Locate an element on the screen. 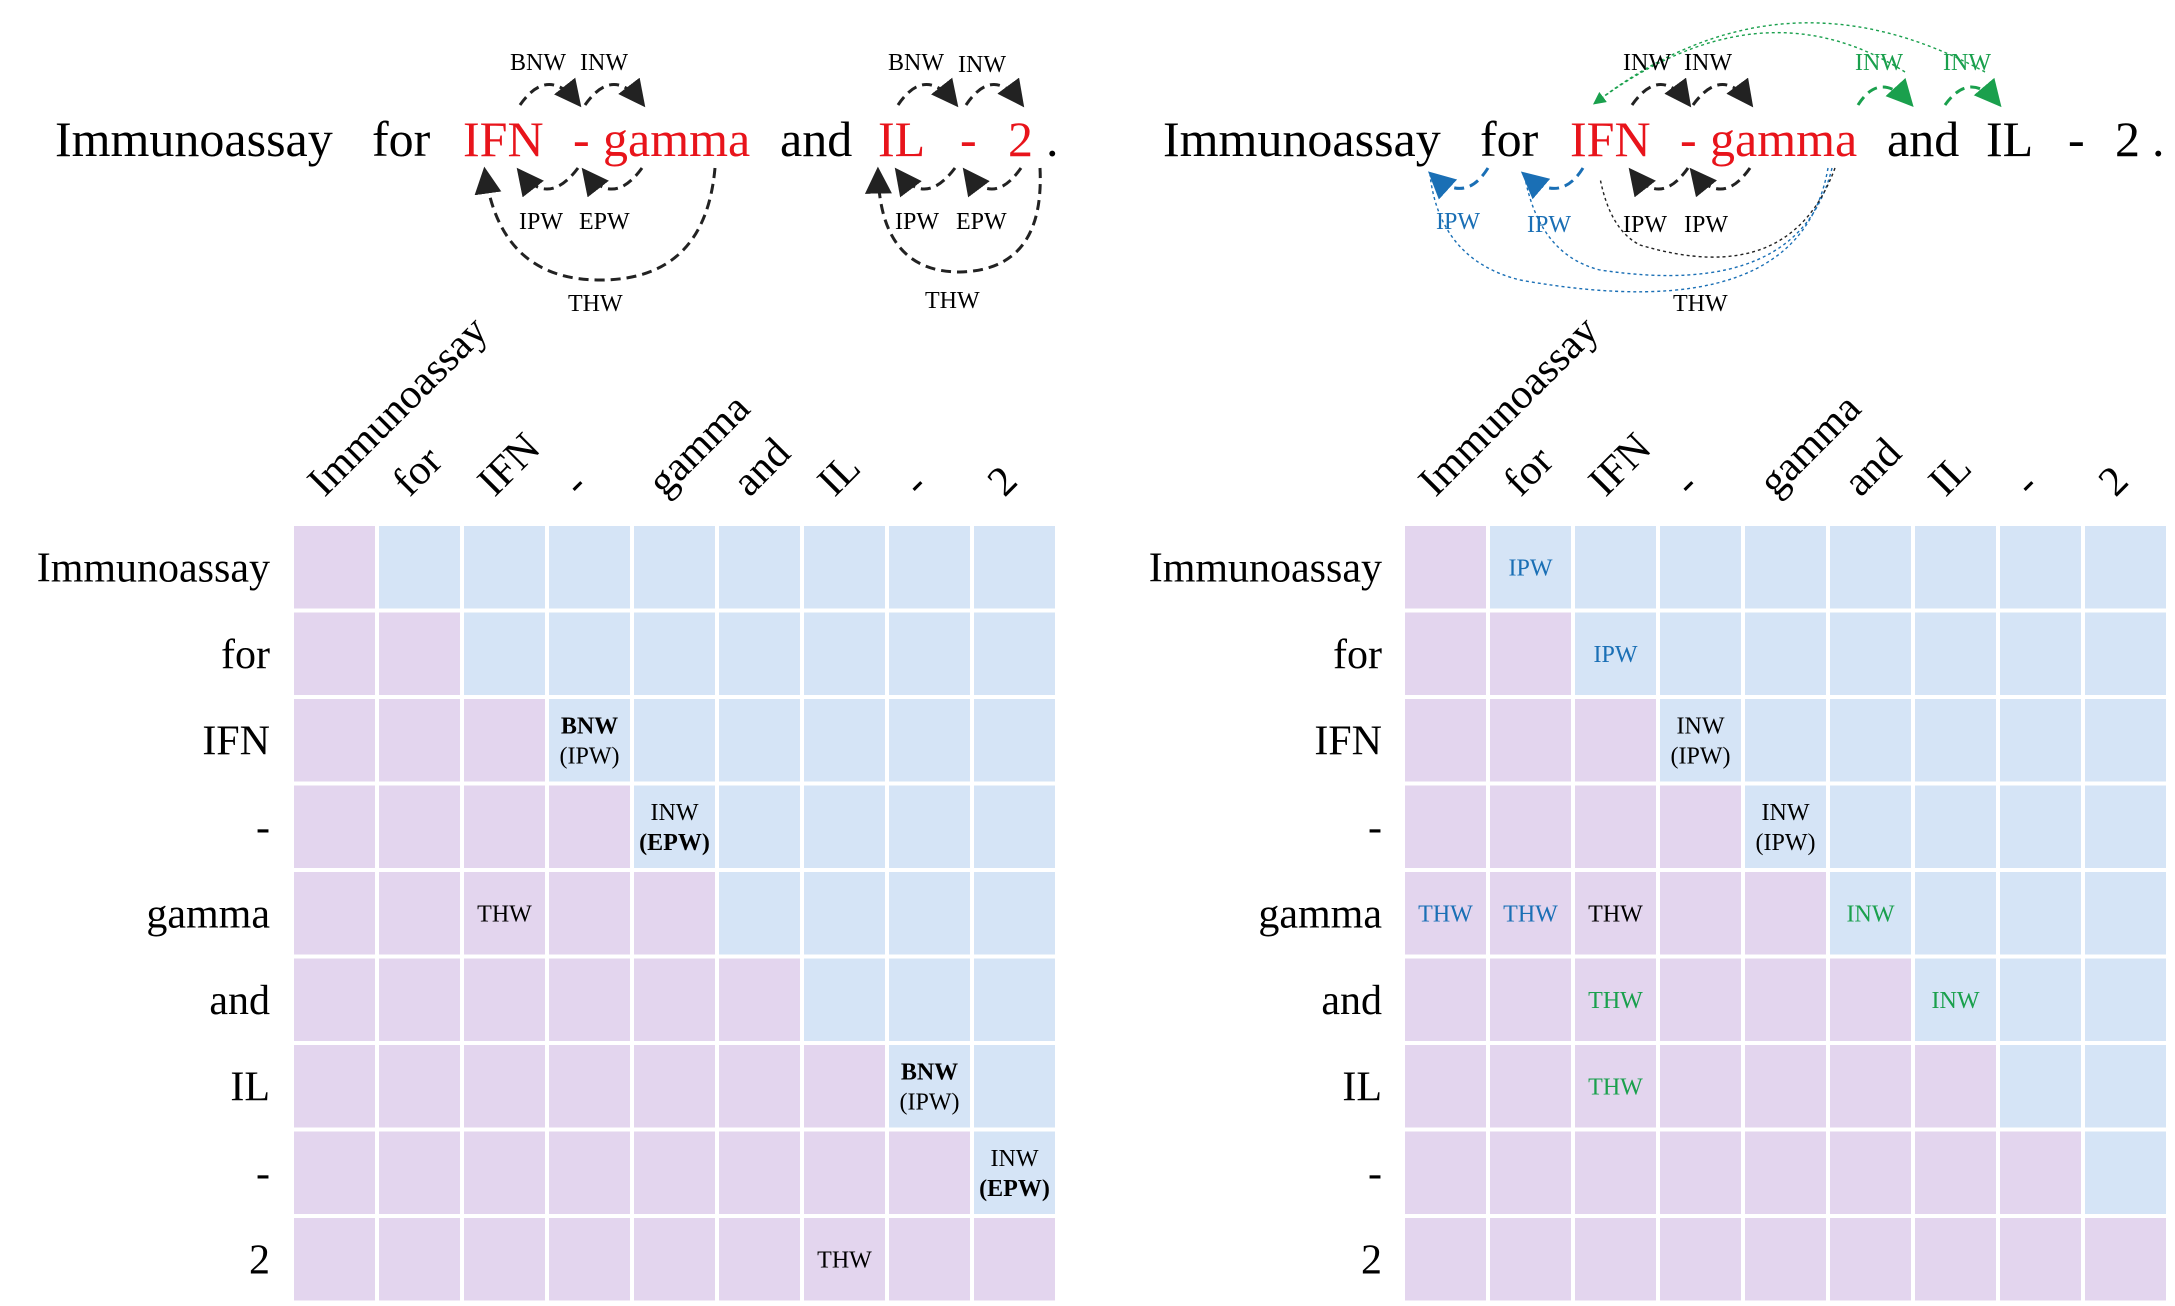 This screenshot has width=2175, height=1306. arc-label: EPW is located at coordinates (981, 222).